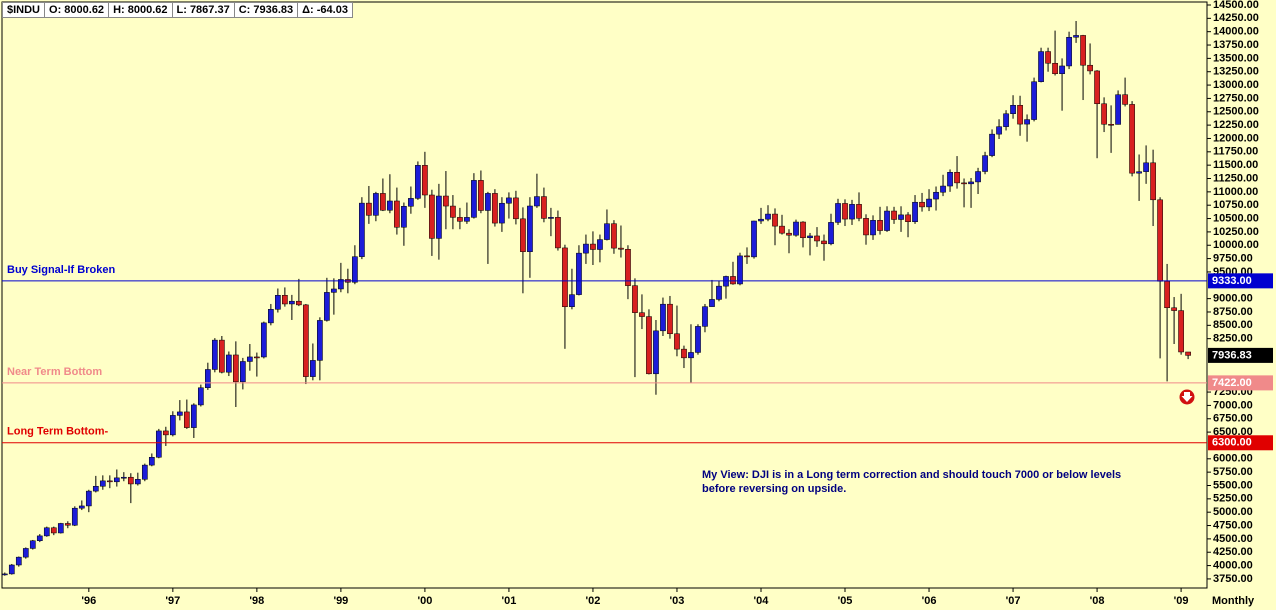  What do you see at coordinates (1232, 281) in the screenshot?
I see `level-value: 9333.00` at bounding box center [1232, 281].